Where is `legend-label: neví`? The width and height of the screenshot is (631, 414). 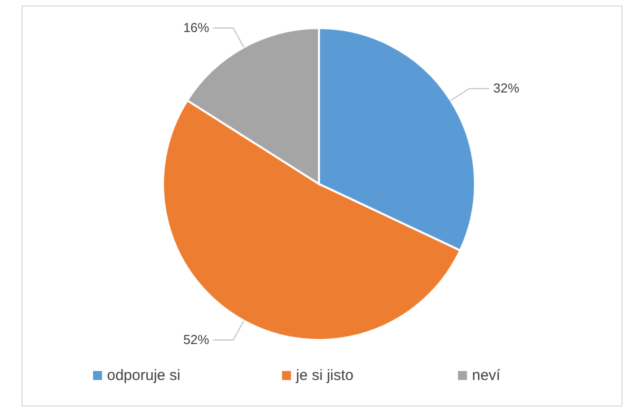 legend-label: neví is located at coordinates (487, 375).